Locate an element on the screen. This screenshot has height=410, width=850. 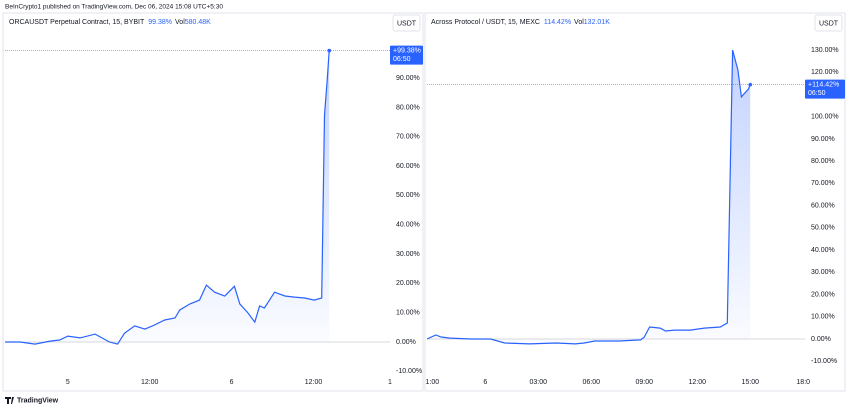
legend-change: 114.42% is located at coordinates (557, 22).